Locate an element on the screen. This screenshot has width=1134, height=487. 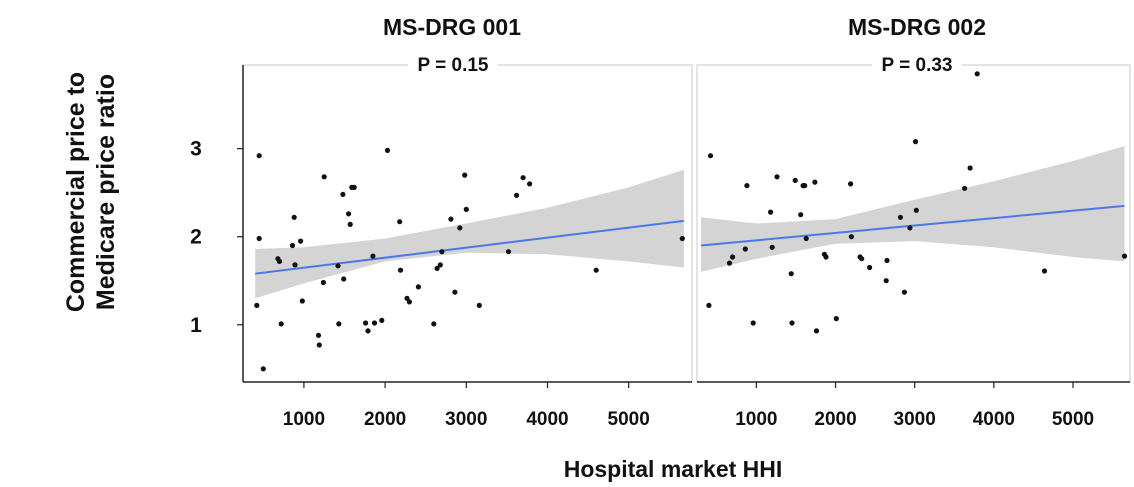
p-value-drg-002: P = 0.33 is located at coordinates (917, 65).